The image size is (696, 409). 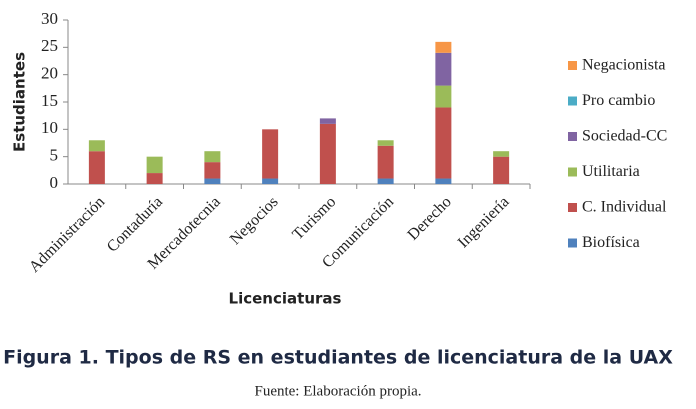 I want to click on y-tick-label: 30, so click(x=49, y=18).